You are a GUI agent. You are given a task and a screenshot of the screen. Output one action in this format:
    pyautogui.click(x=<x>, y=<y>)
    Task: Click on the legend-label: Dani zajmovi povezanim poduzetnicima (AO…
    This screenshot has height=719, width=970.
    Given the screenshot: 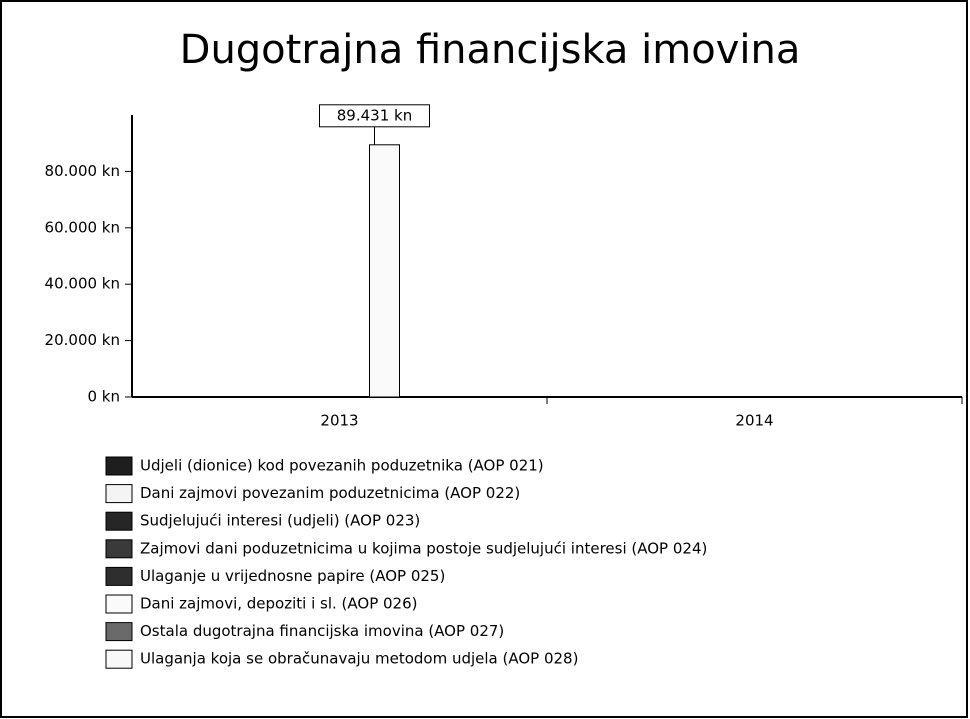 What is the action you would take?
    pyautogui.click(x=330, y=493)
    